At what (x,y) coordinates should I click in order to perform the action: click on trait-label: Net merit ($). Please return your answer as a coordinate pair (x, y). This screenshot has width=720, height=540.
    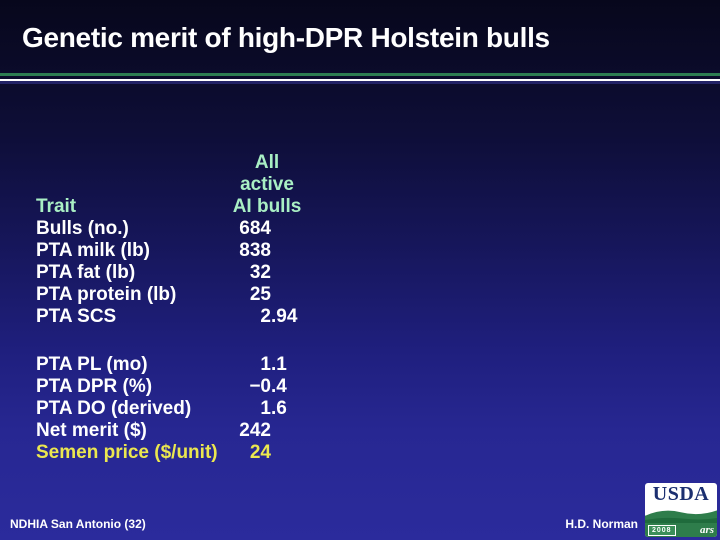
    Looking at the image, I should click on (91, 430).